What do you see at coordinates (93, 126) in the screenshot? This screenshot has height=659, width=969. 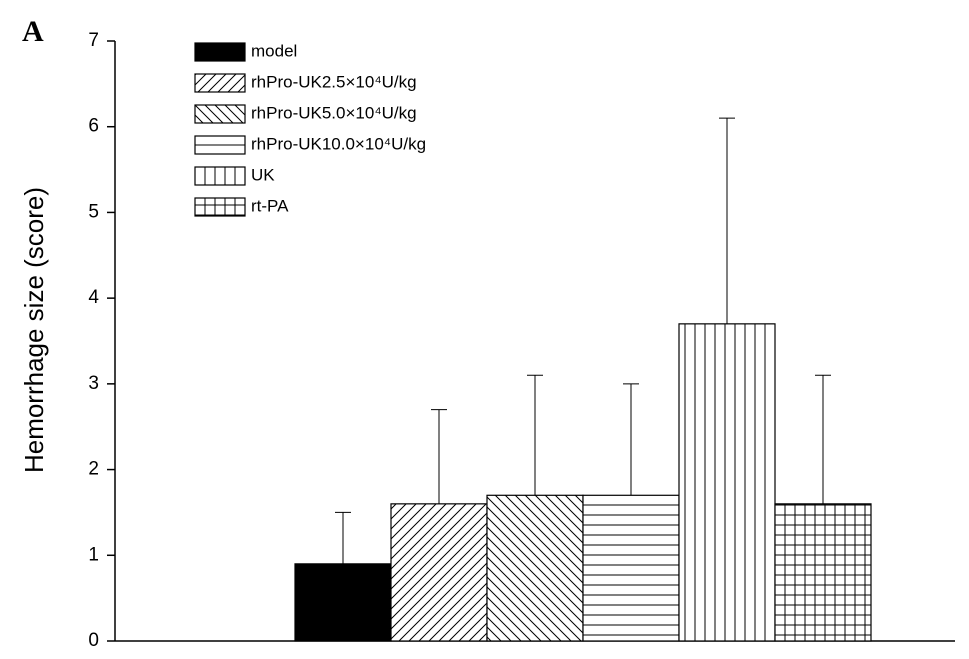 I see `y-tick-label: 6` at bounding box center [93, 126].